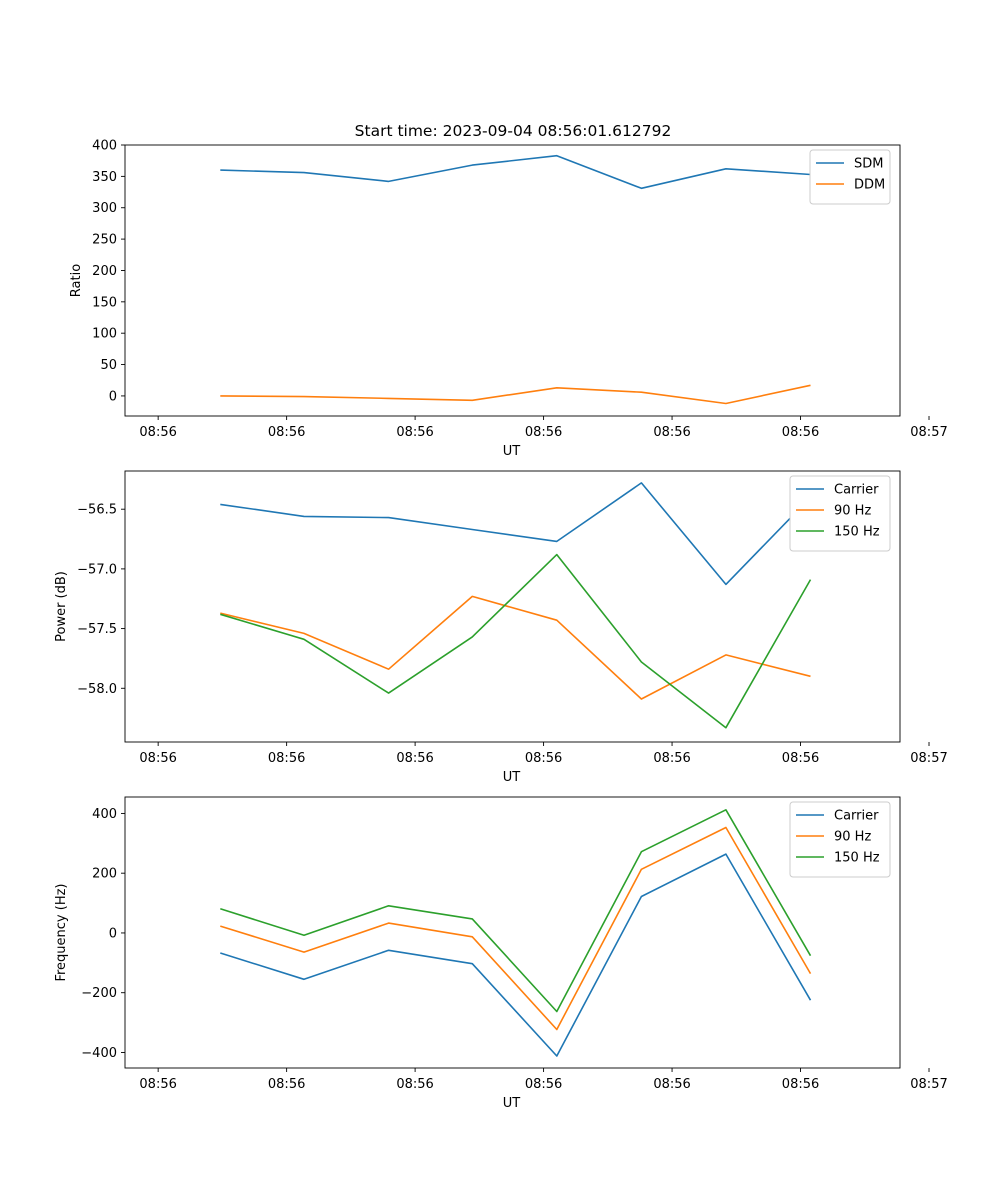  Describe the element at coordinates (97, 629) in the screenshot. I see `y-tick-label: −57.5` at that location.